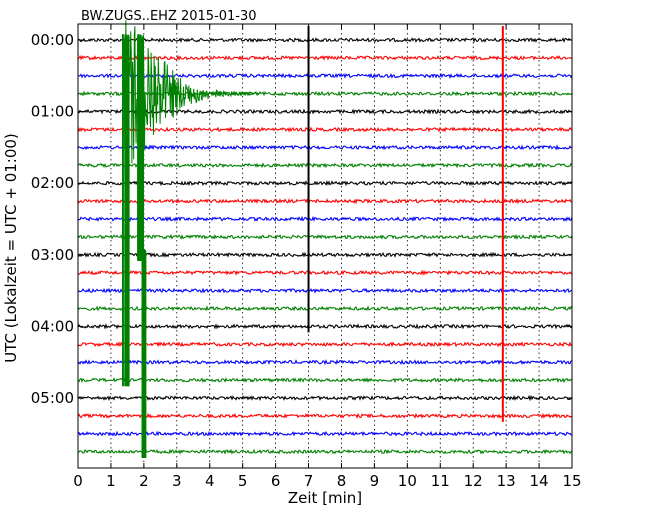 The width and height of the screenshot is (650, 520). What do you see at coordinates (52, 398) in the screenshot?
I see `y-tick-label: 05:00` at bounding box center [52, 398].